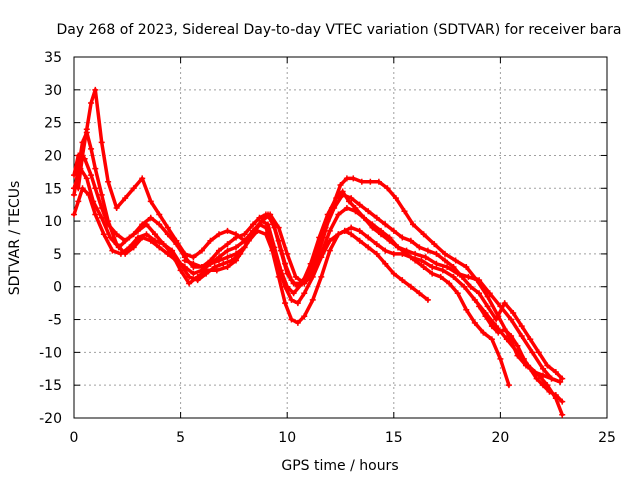 The width and height of the screenshot is (640, 480). I want to click on y-tick-label: -5, so click(55, 321).